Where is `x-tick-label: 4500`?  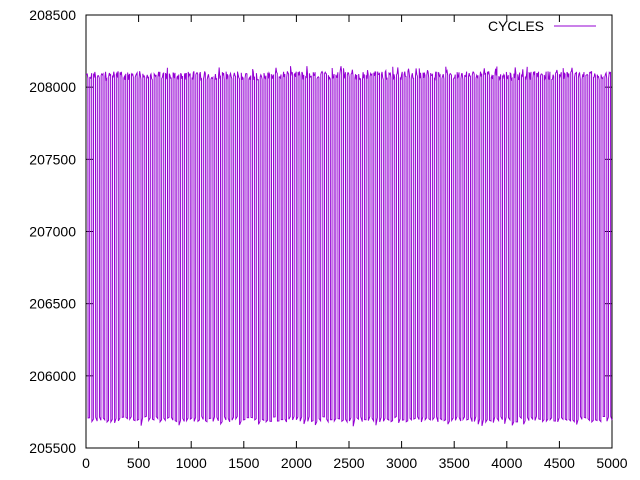 x-tick-label: 4500 is located at coordinates (559, 463).